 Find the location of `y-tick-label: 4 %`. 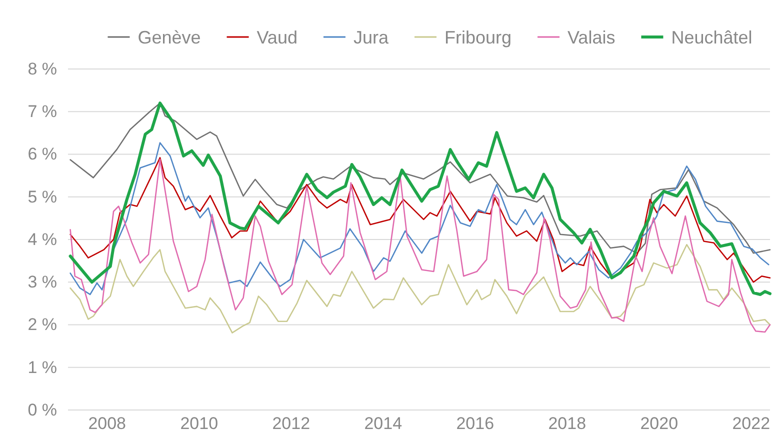

y-tick-label: 4 % is located at coordinates (42, 239).